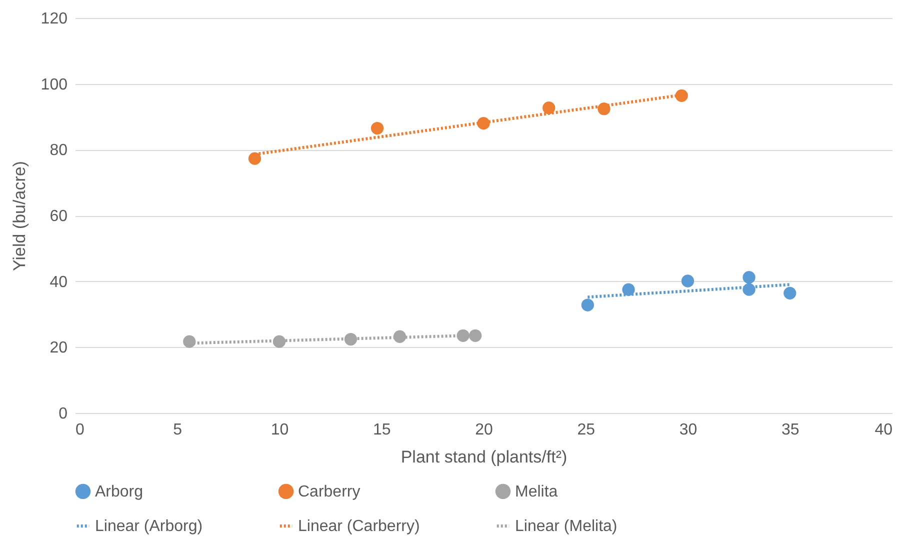 Image resolution: width=902 pixels, height=544 pixels. I want to click on y-tick-label: 0, so click(63, 414).